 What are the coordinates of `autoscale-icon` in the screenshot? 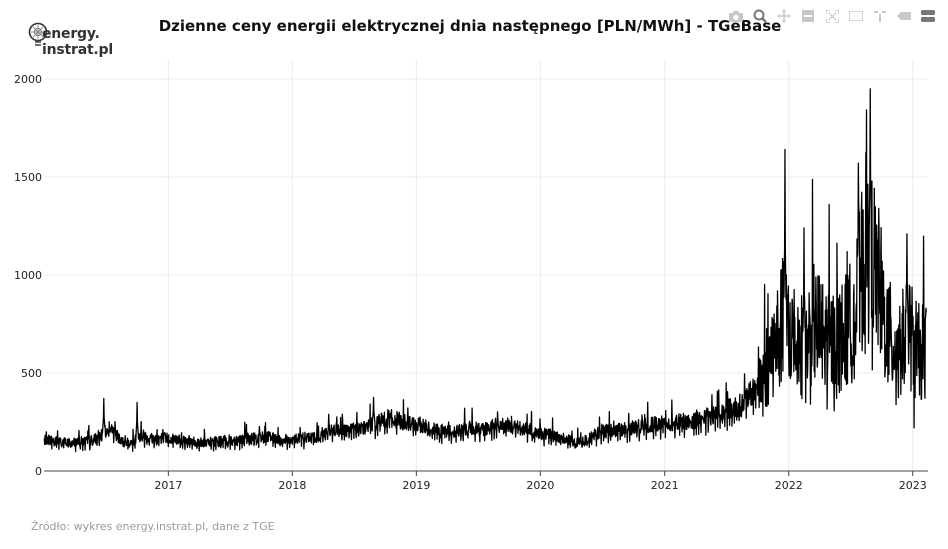 It's located at (832, 16).